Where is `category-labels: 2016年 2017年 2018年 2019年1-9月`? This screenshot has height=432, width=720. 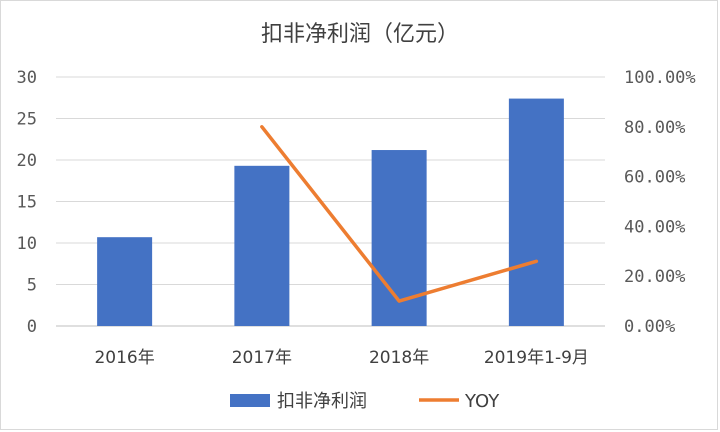
category-labels: 2016年 2017年 2018年 2019年1-9月 is located at coordinates (341, 358).